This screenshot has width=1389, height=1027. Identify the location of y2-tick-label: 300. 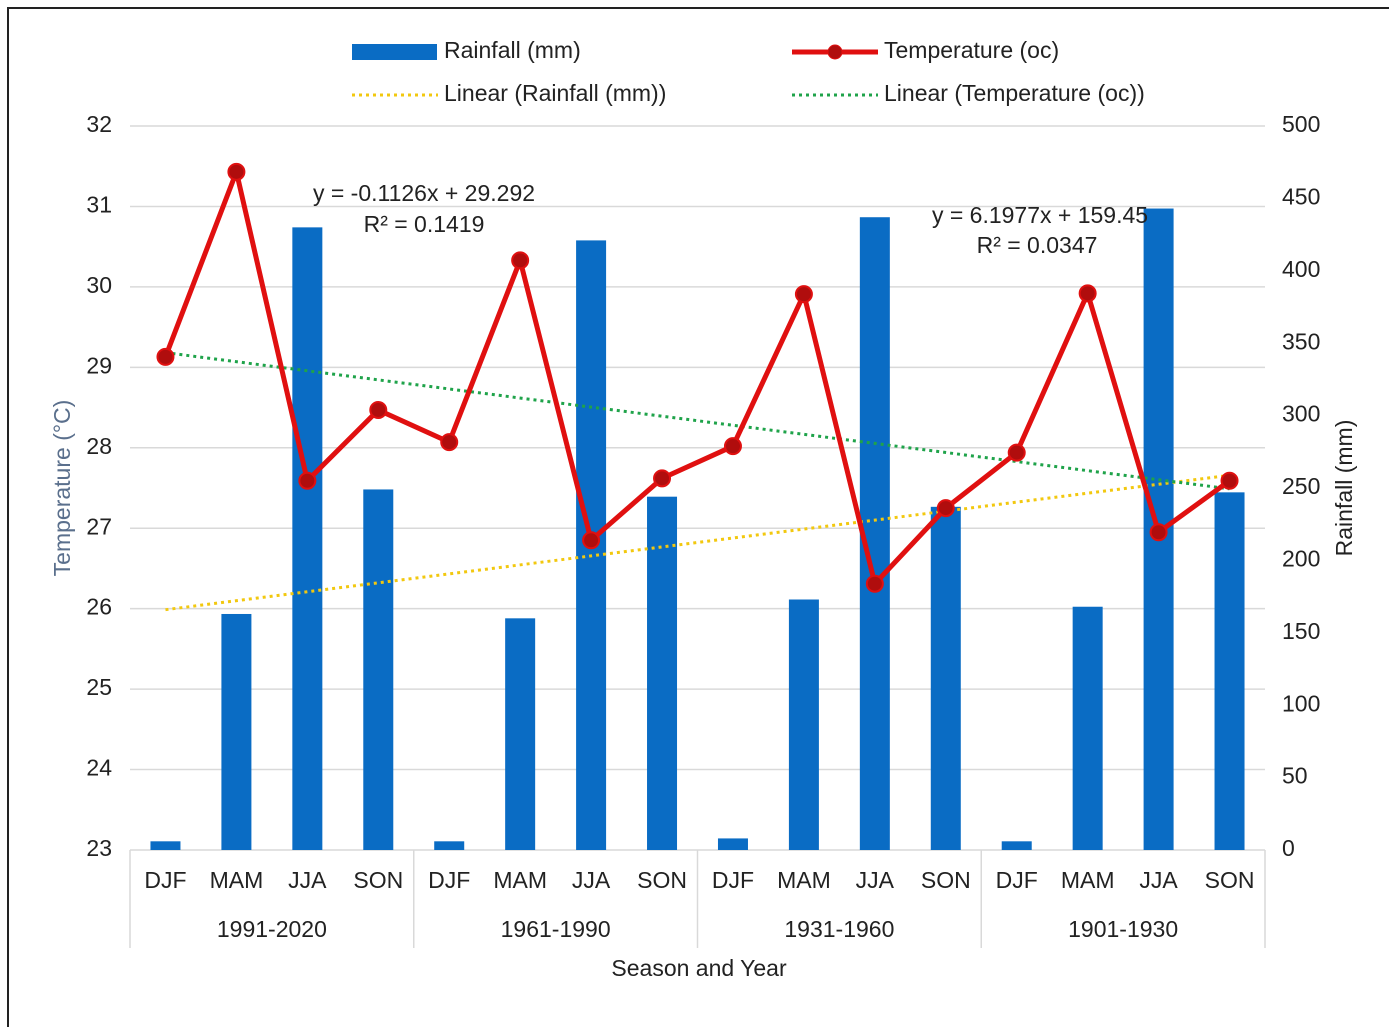
(1301, 414).